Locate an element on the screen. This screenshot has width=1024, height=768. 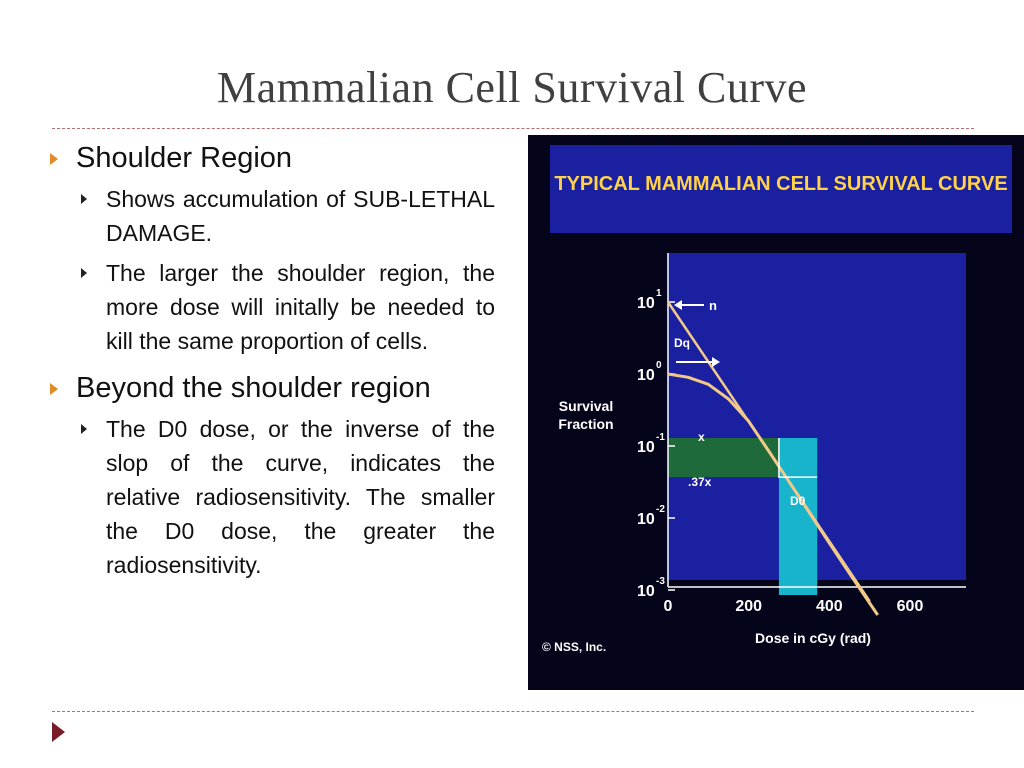
y-tick-exponent: -1 is located at coordinates (660, 437).